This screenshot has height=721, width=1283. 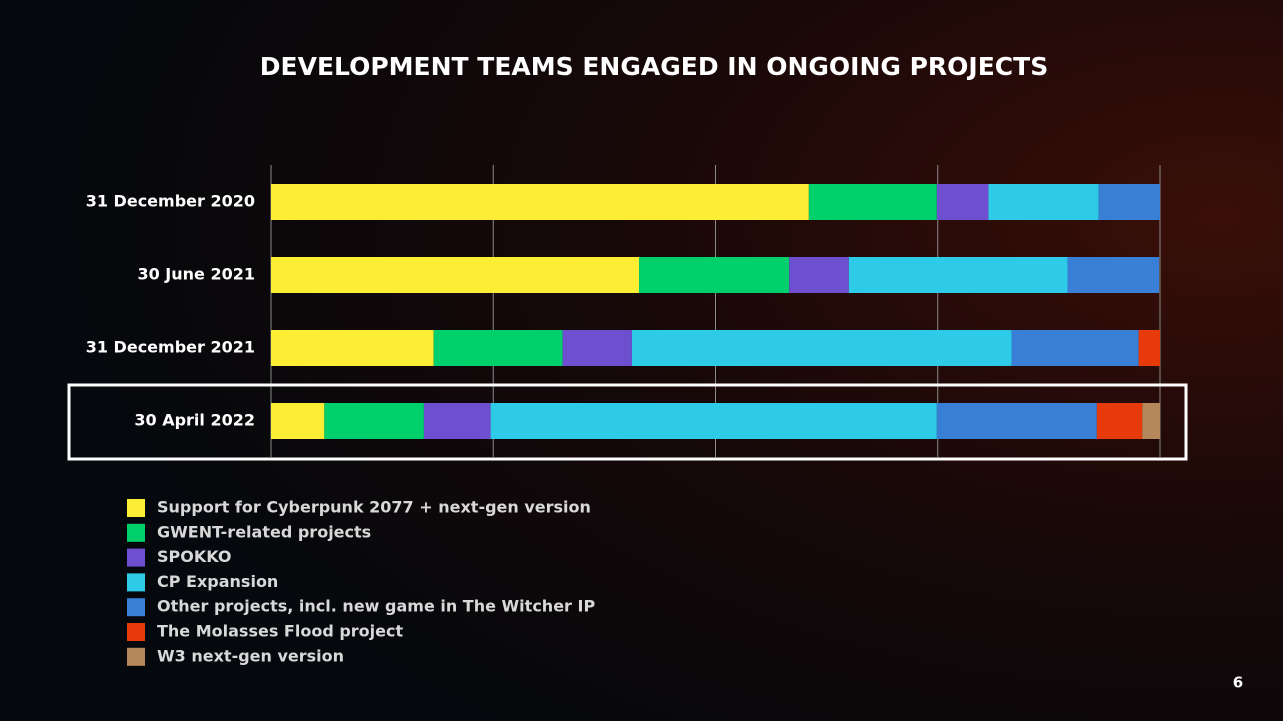 I want to click on legend-label: GWENT-related projects, so click(x=264, y=531).